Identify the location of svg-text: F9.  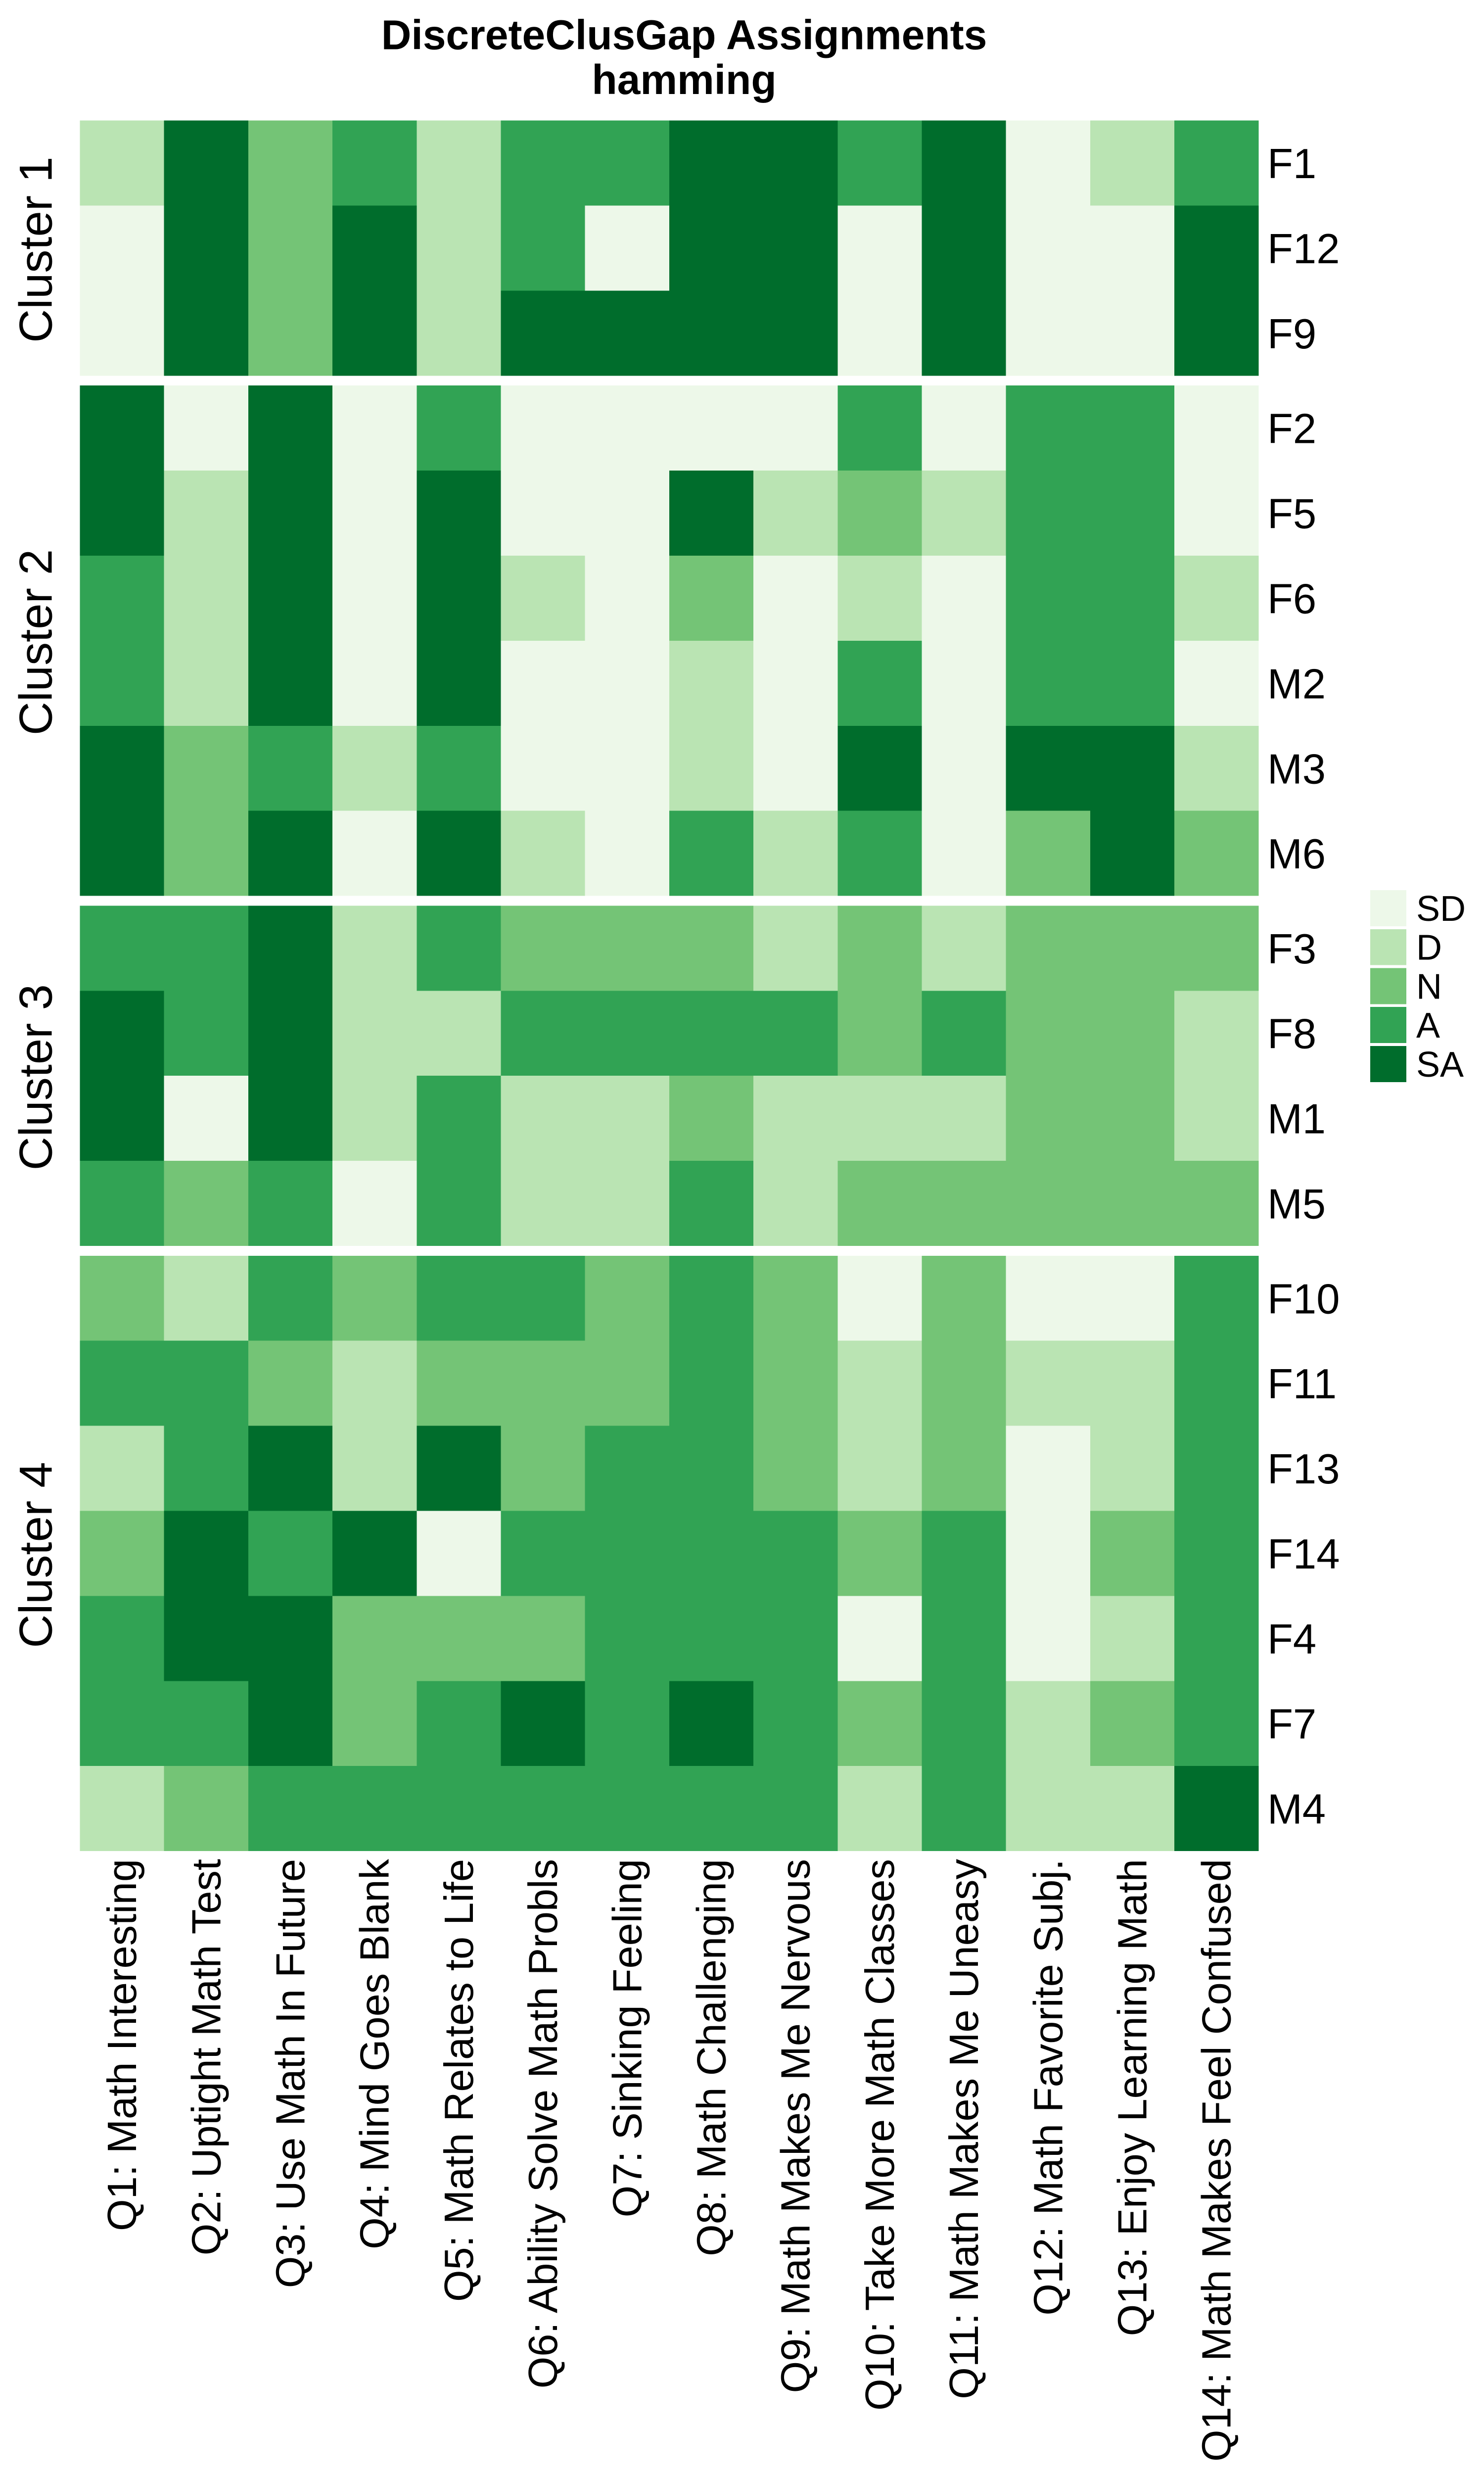
(1291, 334).